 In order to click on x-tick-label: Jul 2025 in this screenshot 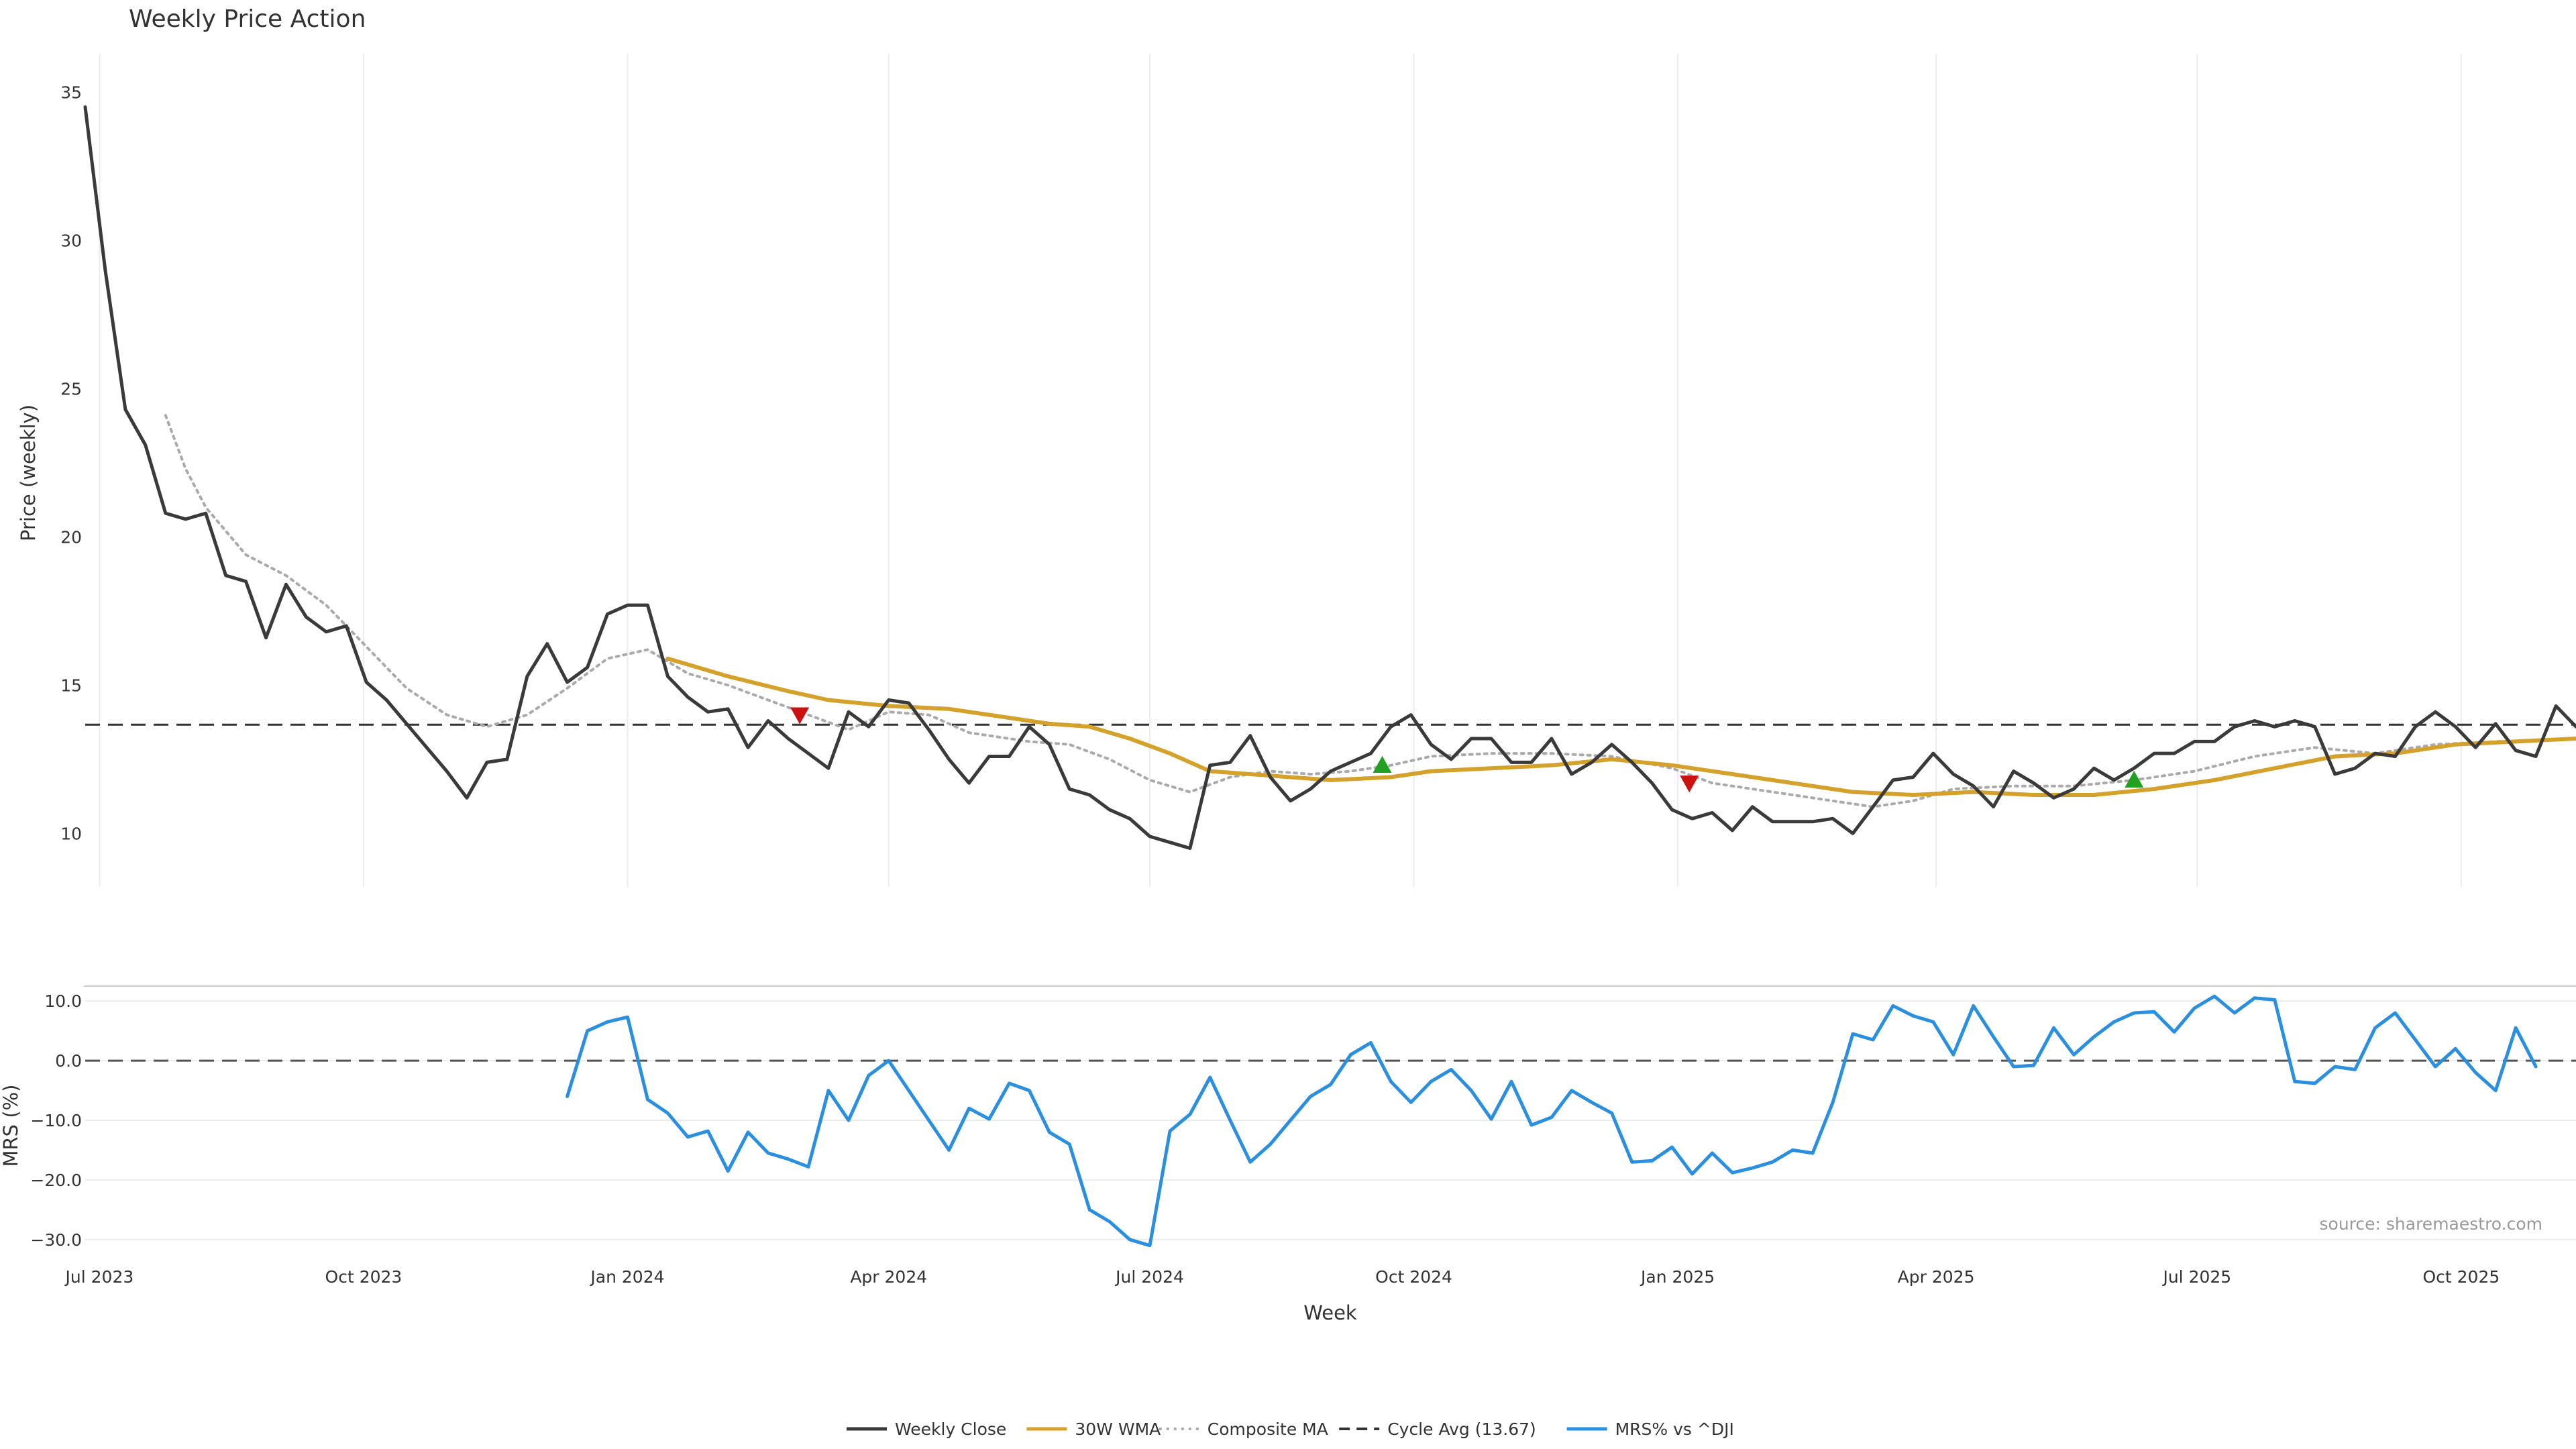, I will do `click(2196, 1277)`.